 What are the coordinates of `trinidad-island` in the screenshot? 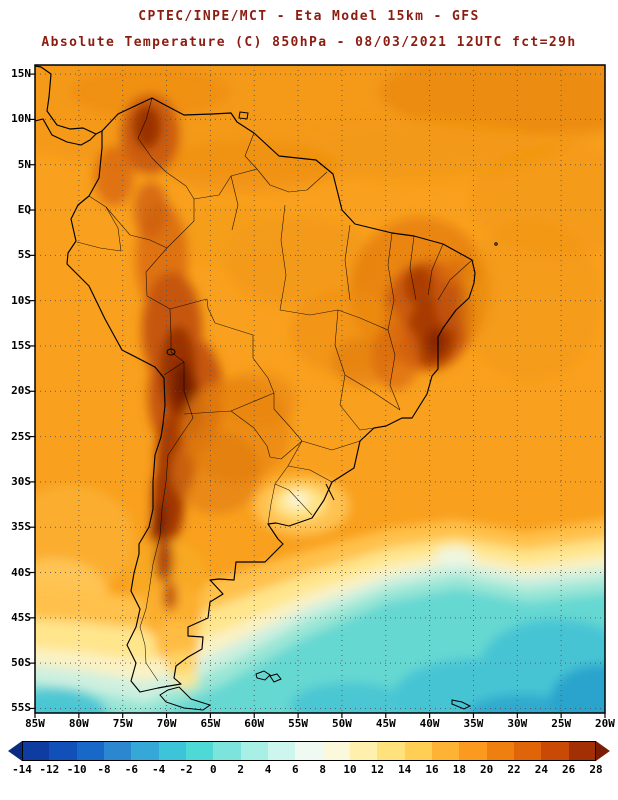 It's located at (243, 115).